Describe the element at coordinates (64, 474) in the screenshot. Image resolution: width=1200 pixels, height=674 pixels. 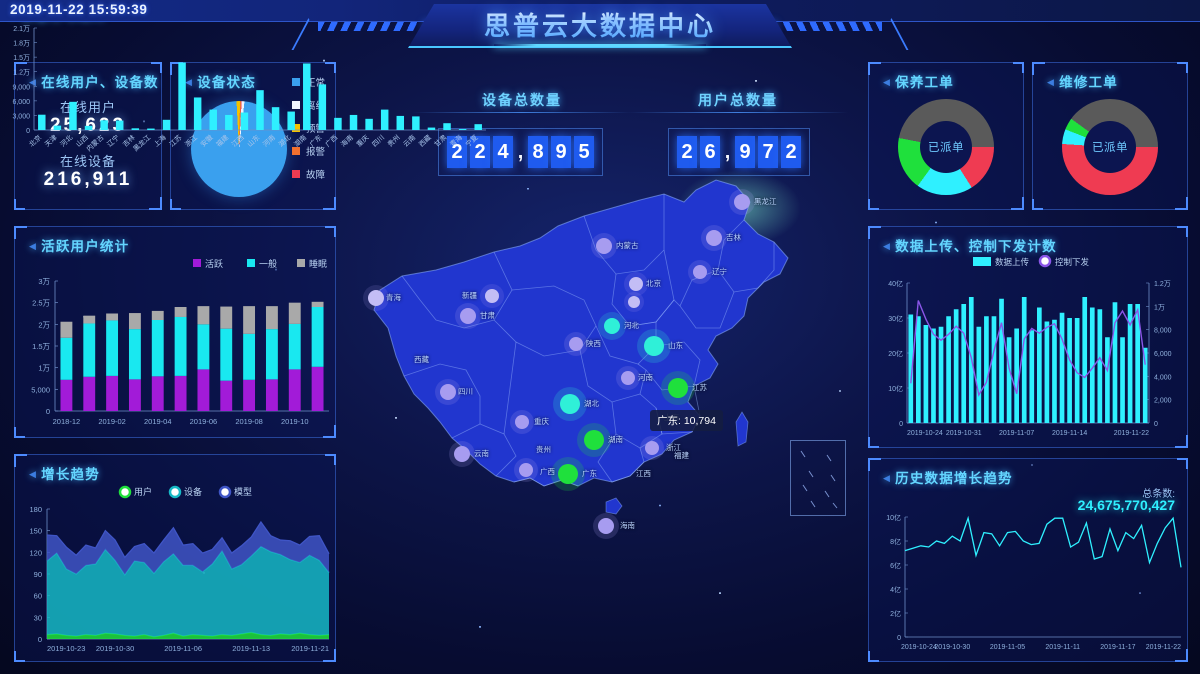
I see `panel-title-growth: ◀ 增长趋势` at that location.